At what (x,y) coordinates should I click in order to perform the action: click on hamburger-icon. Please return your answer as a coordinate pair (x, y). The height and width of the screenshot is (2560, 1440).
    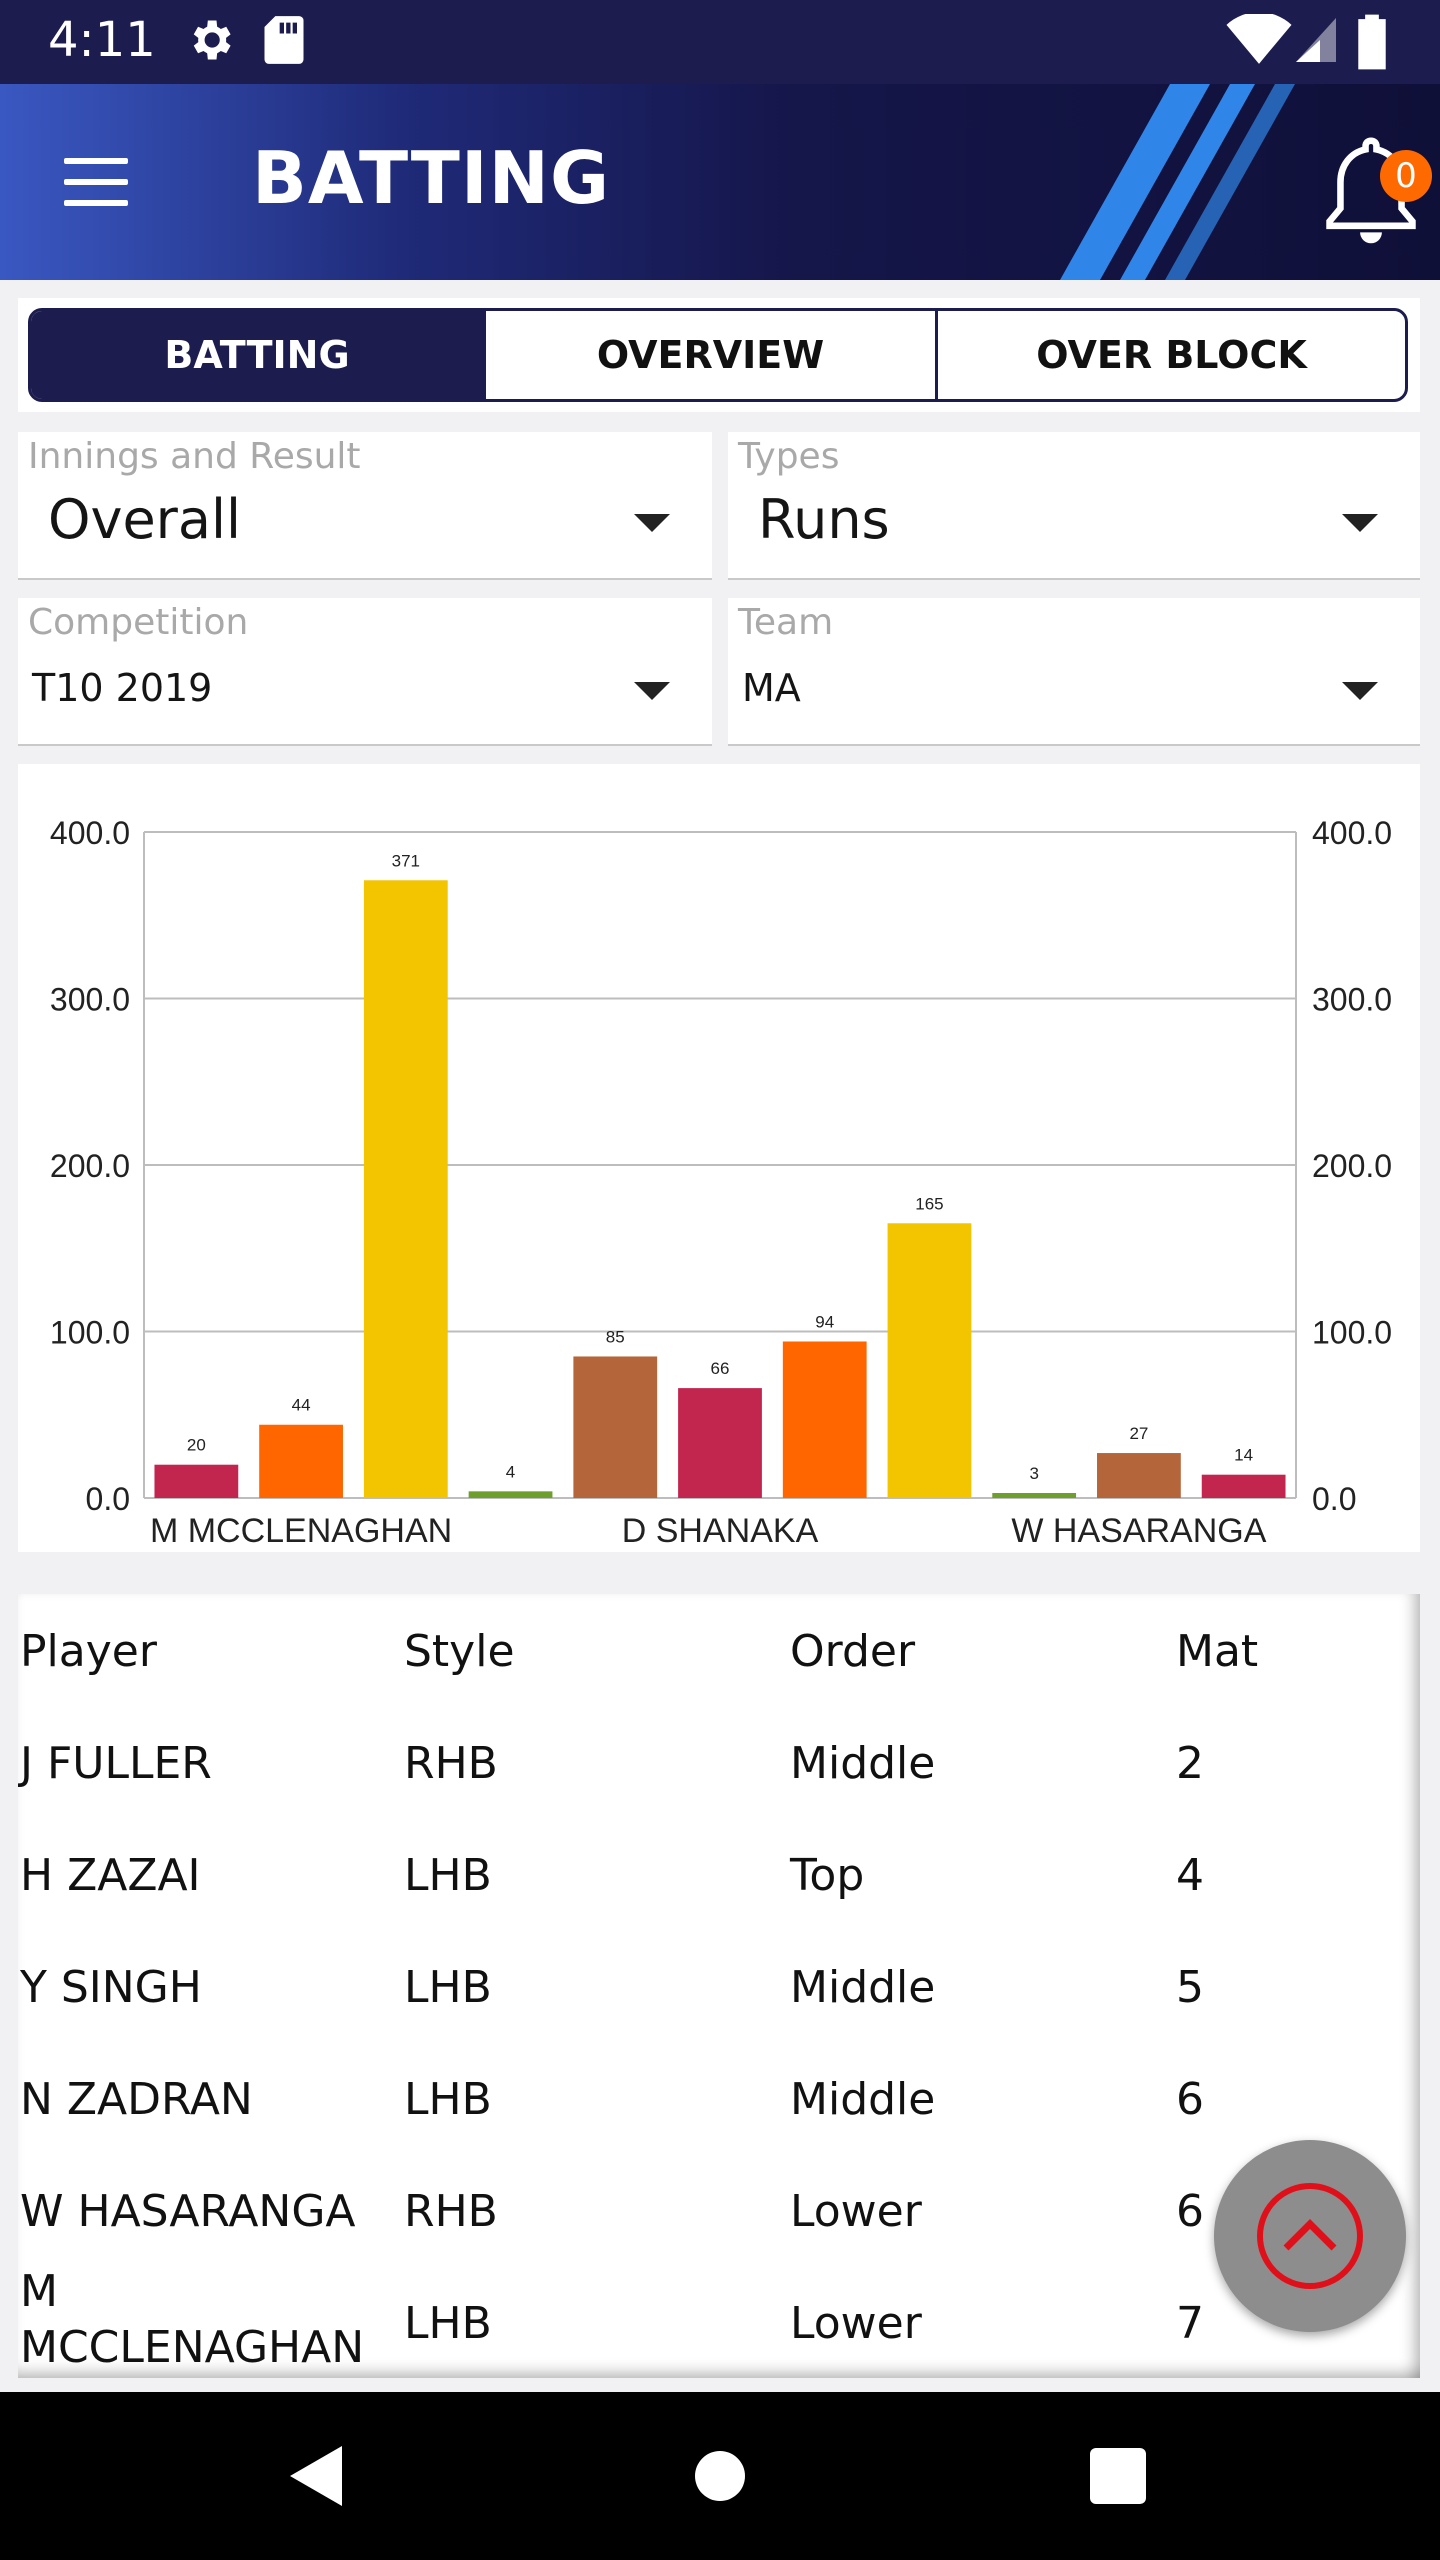
    Looking at the image, I should click on (96, 161).